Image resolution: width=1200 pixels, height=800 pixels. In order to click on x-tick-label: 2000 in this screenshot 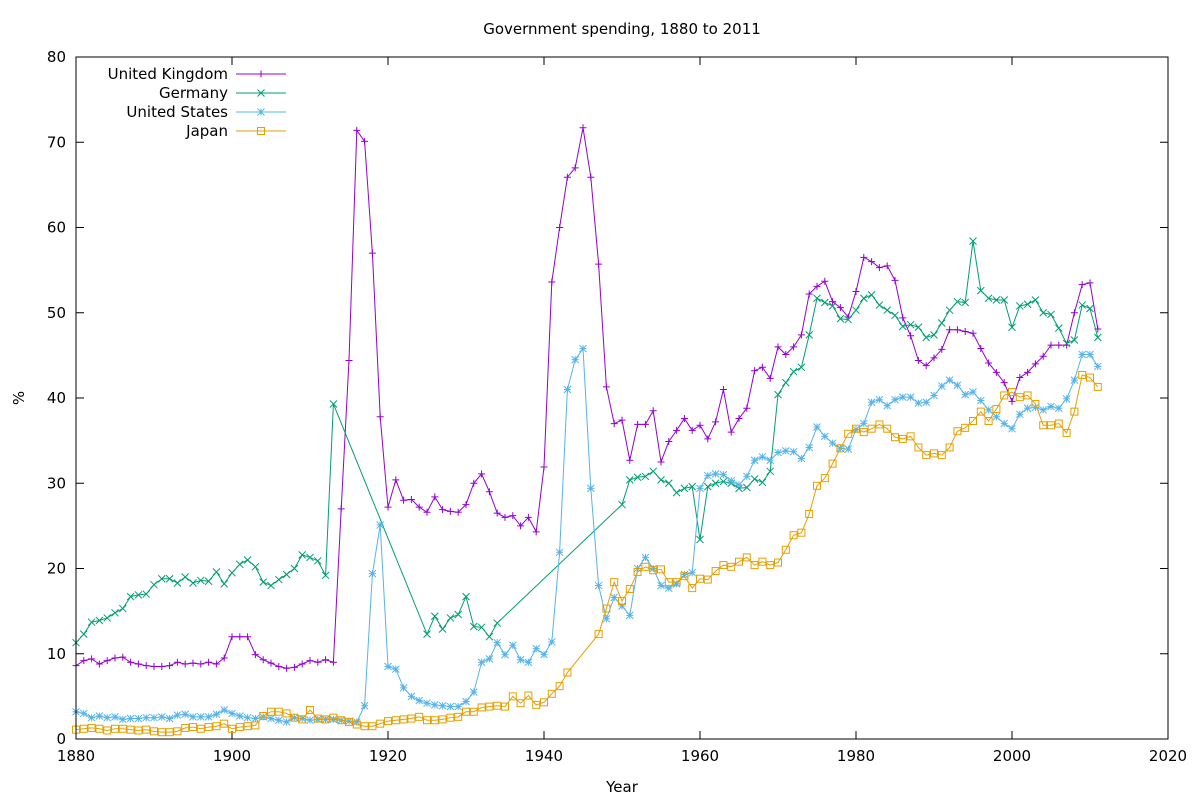, I will do `click(1012, 756)`.